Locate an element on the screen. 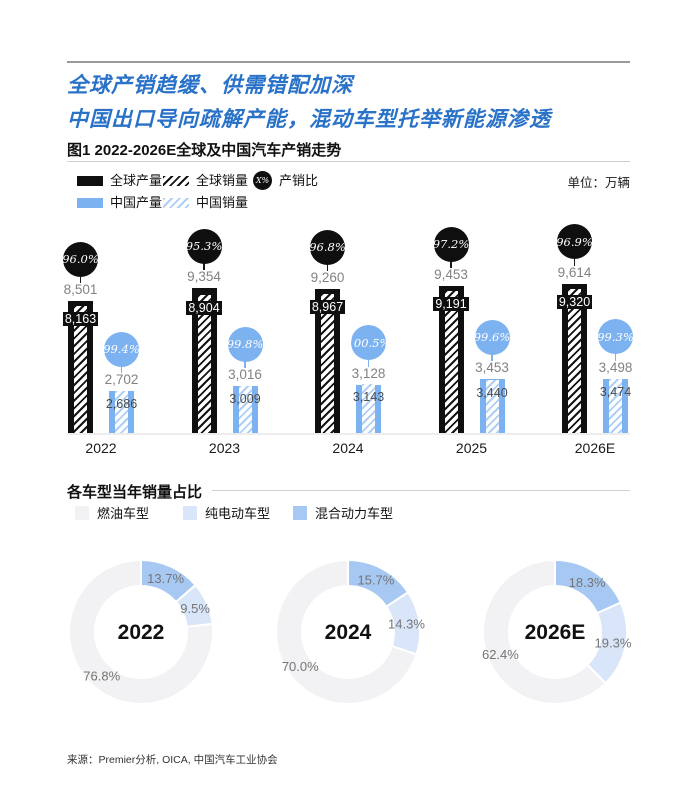 The width and height of the screenshot is (675, 785). legend-label-china-production: 中国产量 is located at coordinates (136, 202).